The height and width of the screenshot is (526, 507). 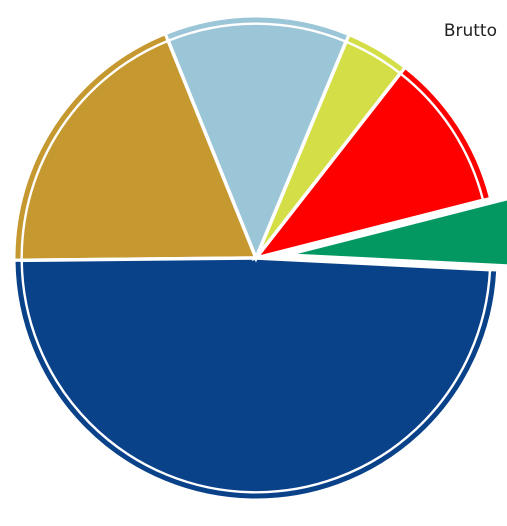 I want to click on legend-label: Brutto, so click(x=470, y=31).